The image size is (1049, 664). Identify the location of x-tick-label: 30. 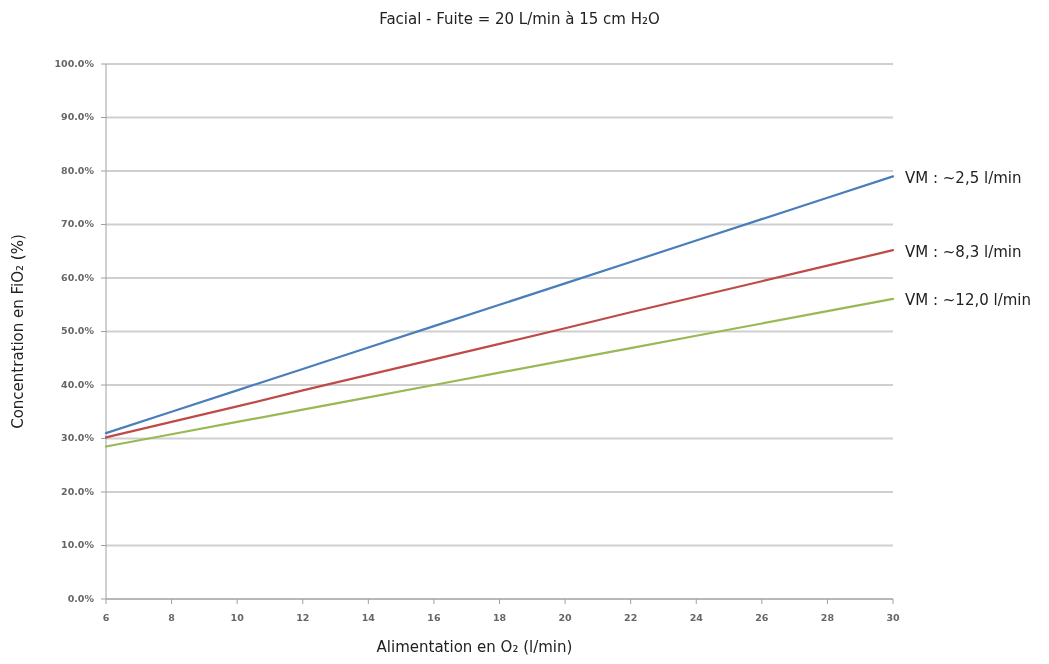
(893, 617).